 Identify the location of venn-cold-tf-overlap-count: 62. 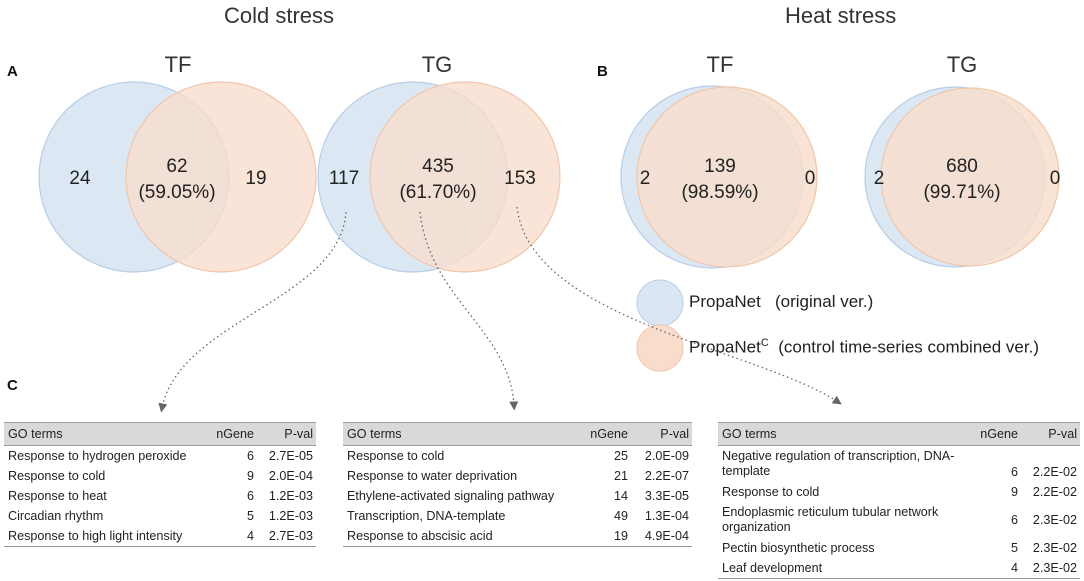
(177, 166).